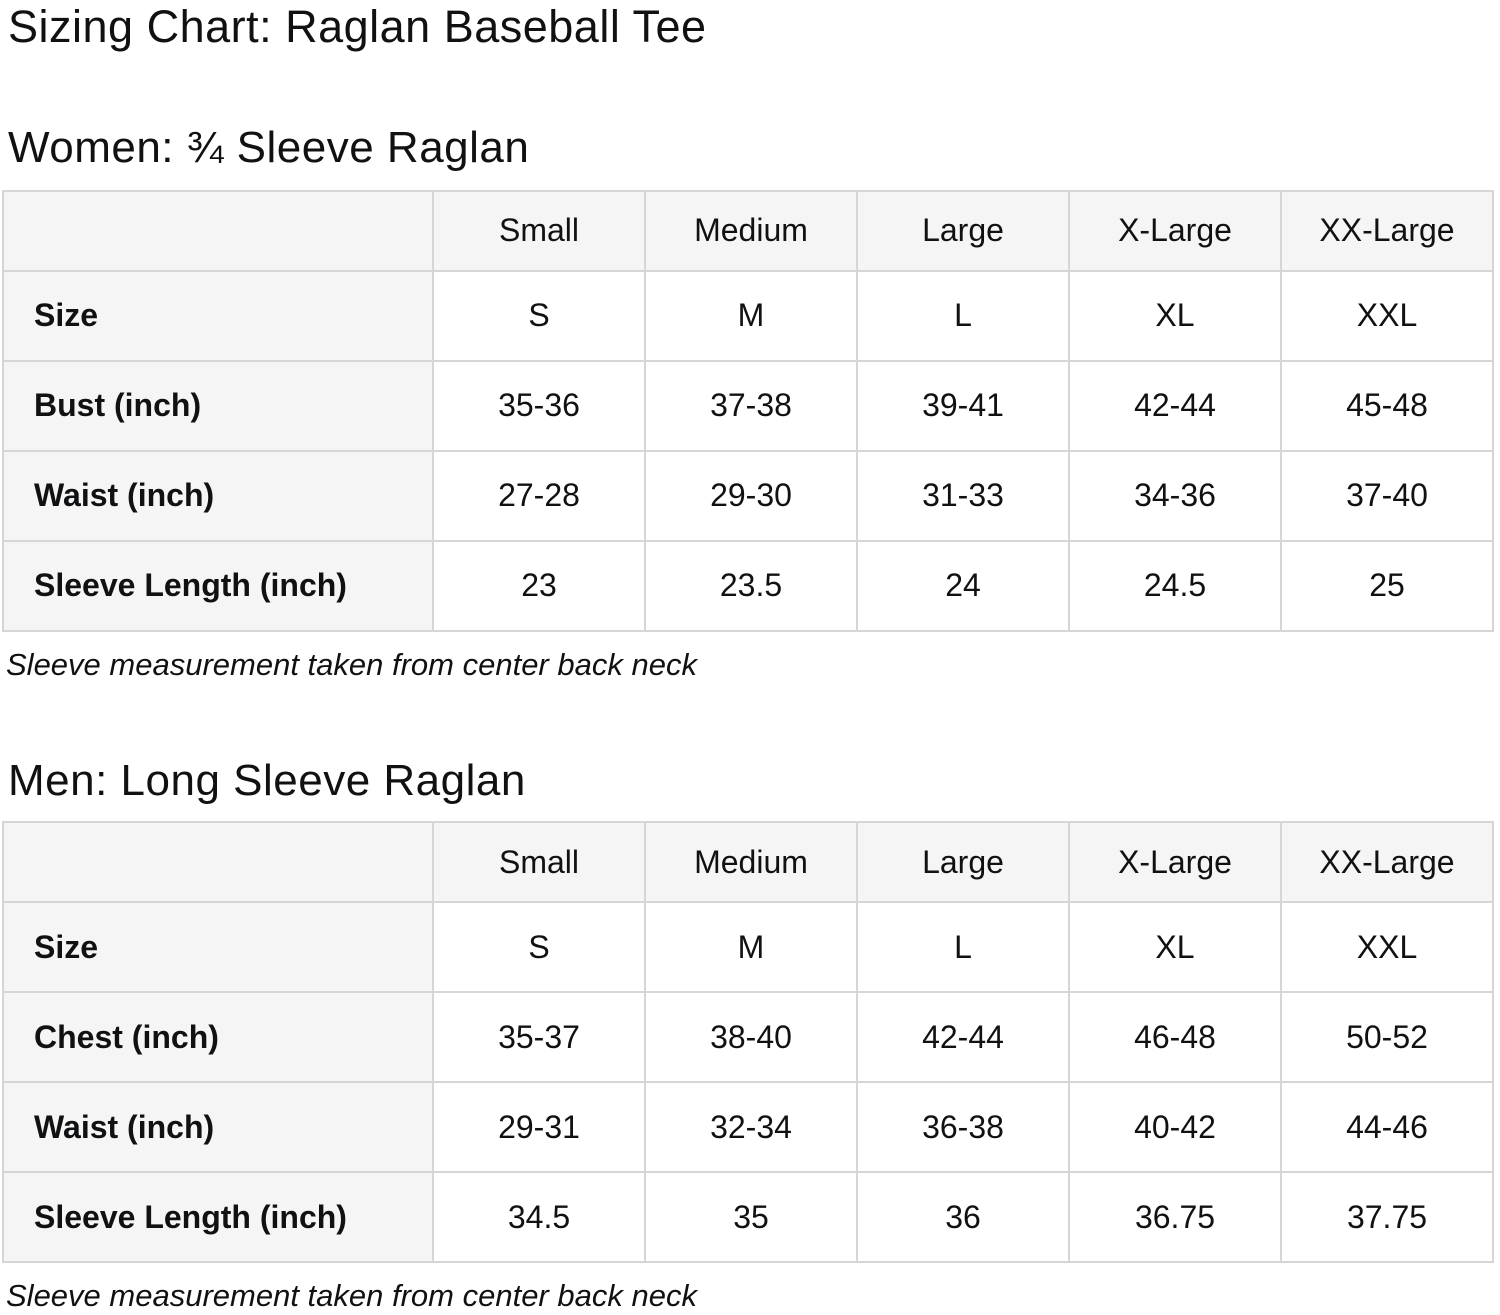  I want to click on value-cell: 31-33, so click(963, 495).